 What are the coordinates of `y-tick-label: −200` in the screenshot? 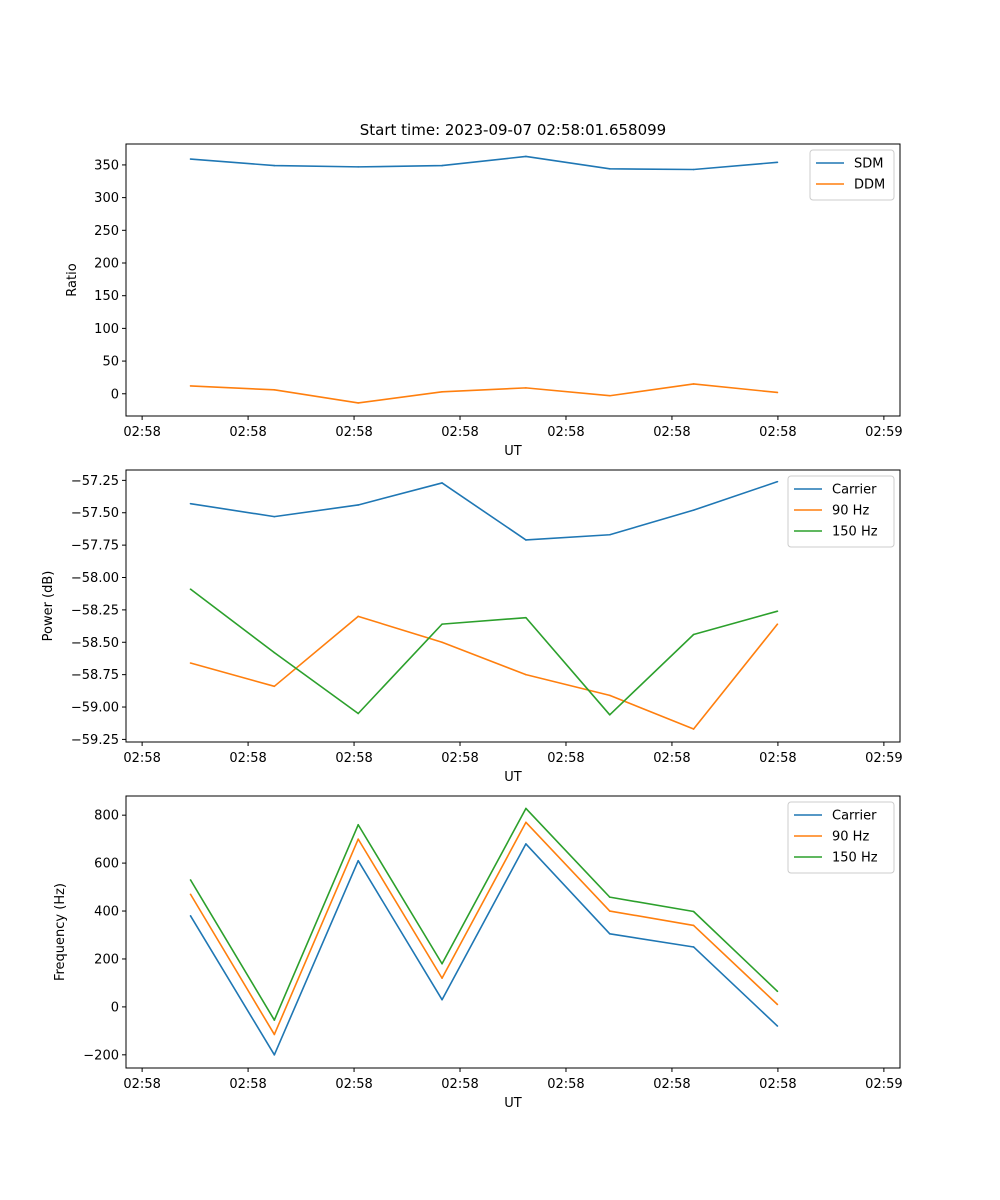 It's located at (101, 1055).